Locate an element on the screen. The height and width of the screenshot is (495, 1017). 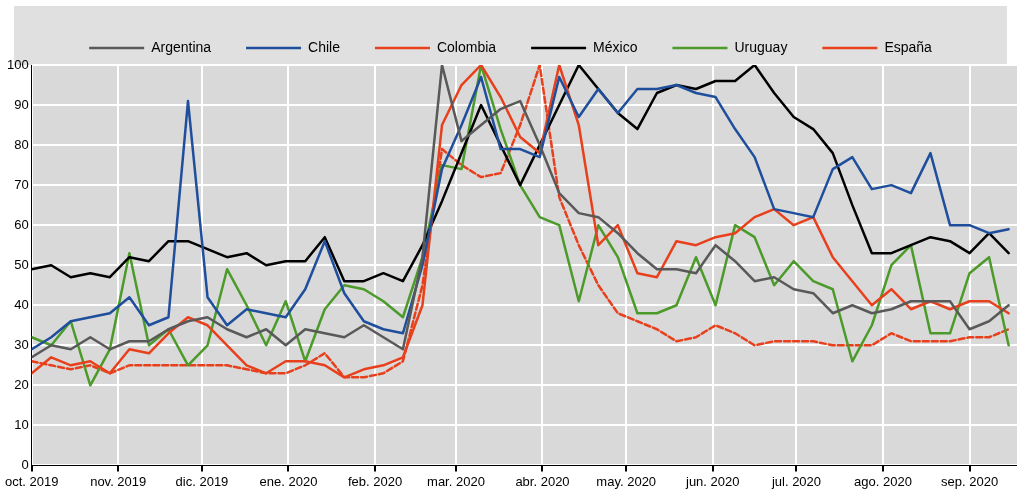
x-tick-label: jul. 2020 is located at coordinates (796, 481).